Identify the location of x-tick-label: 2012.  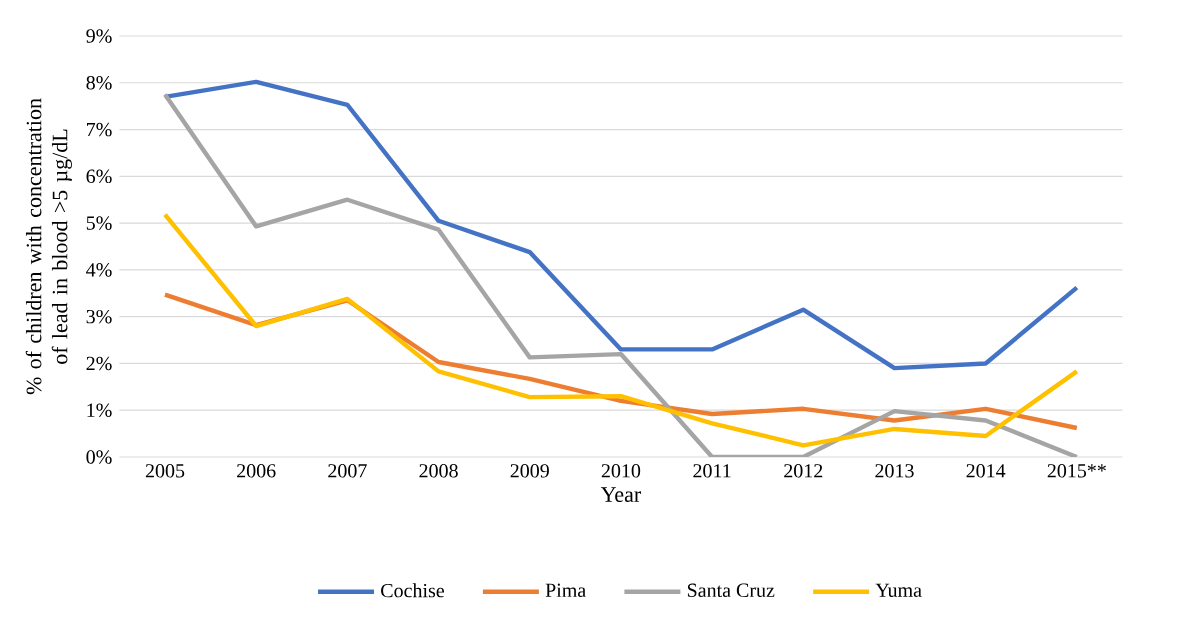
(803, 471).